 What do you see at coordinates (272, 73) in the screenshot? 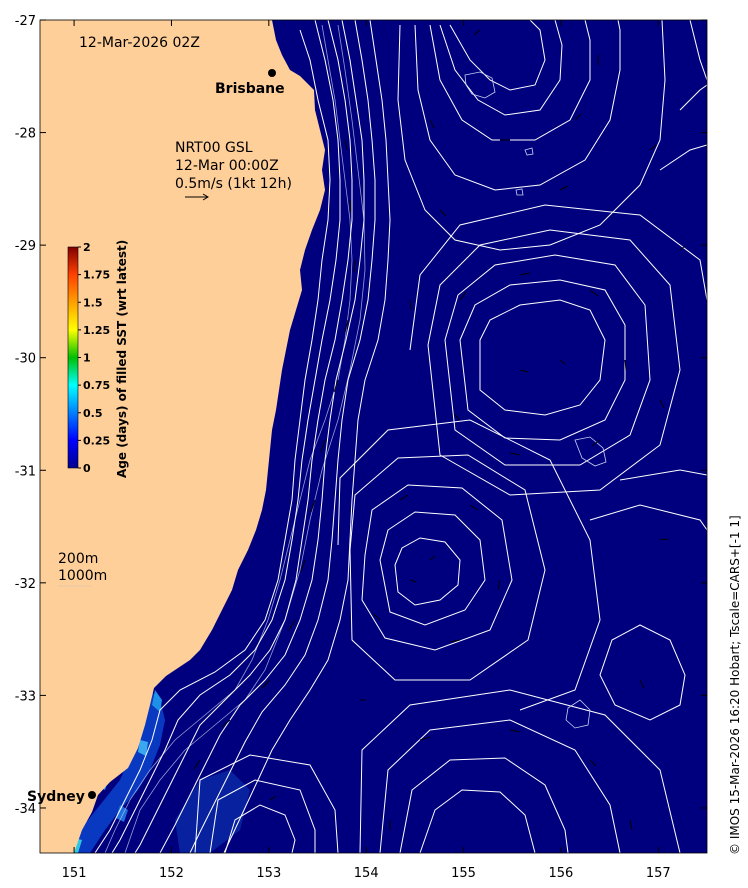
I see `city-marker-brisbane` at bounding box center [272, 73].